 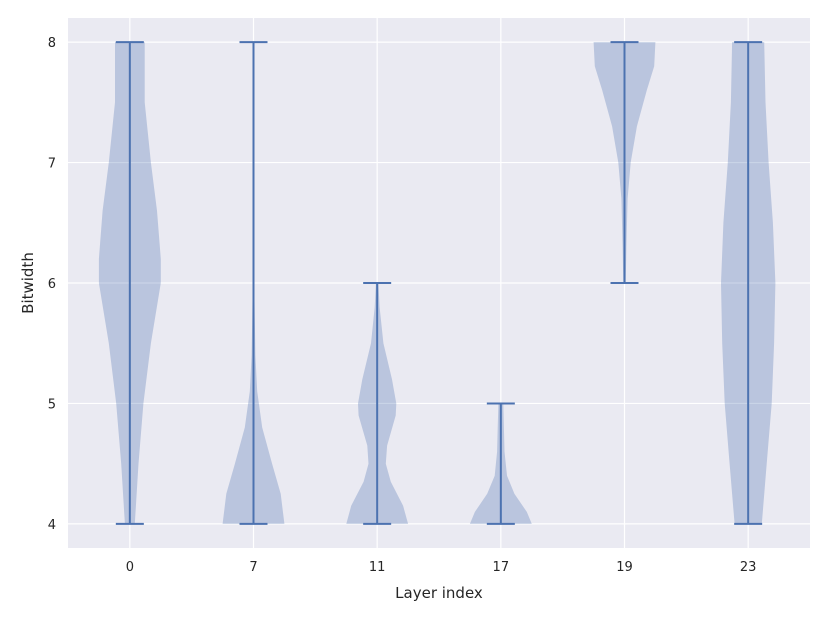 I want to click on x-tick-label: 7, so click(x=253, y=567).